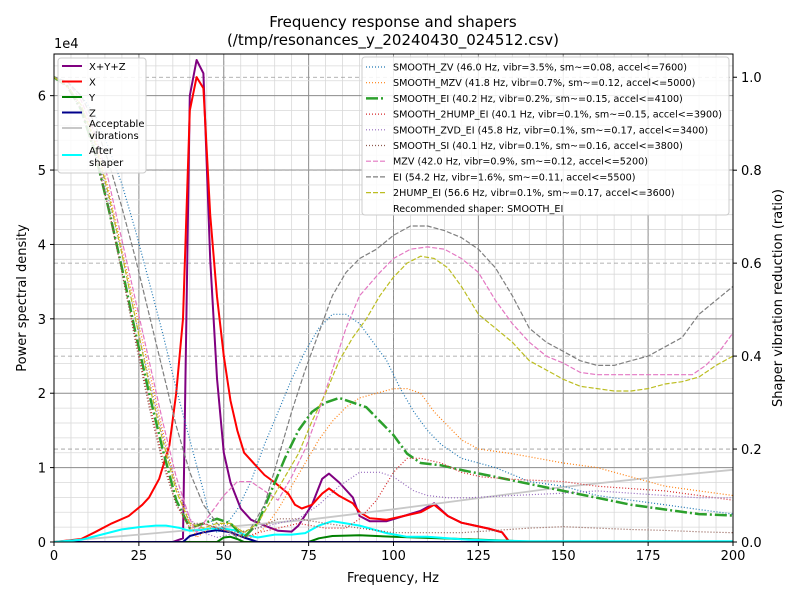 Image resolution: width=800 pixels, height=600 pixels. What do you see at coordinates (42, 543) in the screenshot?
I see `y-tick-label: 0` at bounding box center [42, 543].